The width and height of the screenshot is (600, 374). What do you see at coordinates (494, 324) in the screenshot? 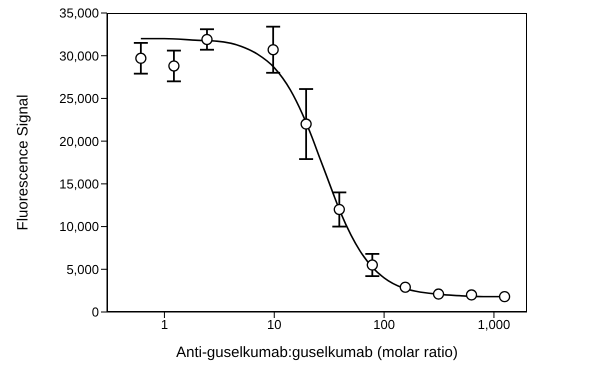
I see `x-tick-label: 1,000` at bounding box center [494, 324].